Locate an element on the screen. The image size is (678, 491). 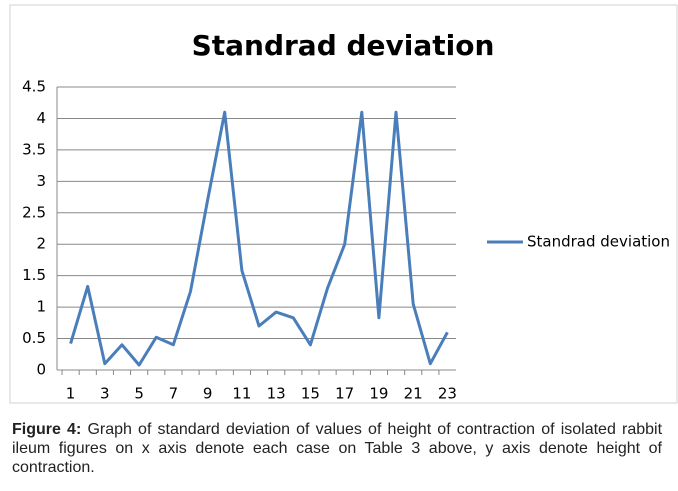
x-tick-label: 5 is located at coordinates (139, 394).